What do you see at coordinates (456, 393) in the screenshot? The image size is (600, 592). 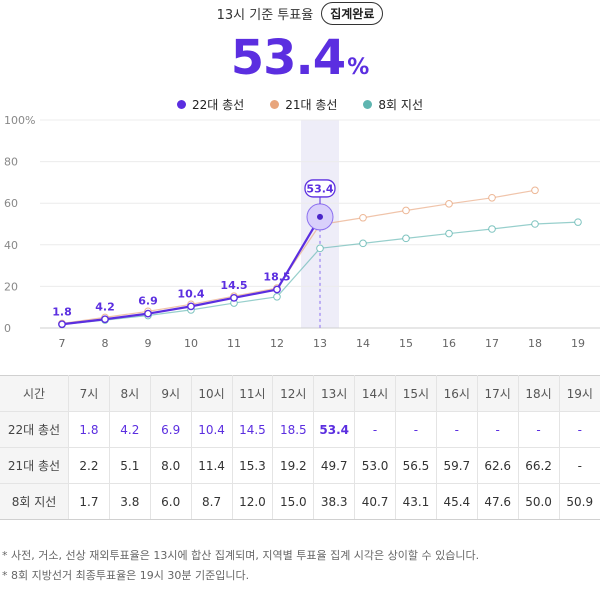 I see `table-header-cell: 16시` at bounding box center [456, 393].